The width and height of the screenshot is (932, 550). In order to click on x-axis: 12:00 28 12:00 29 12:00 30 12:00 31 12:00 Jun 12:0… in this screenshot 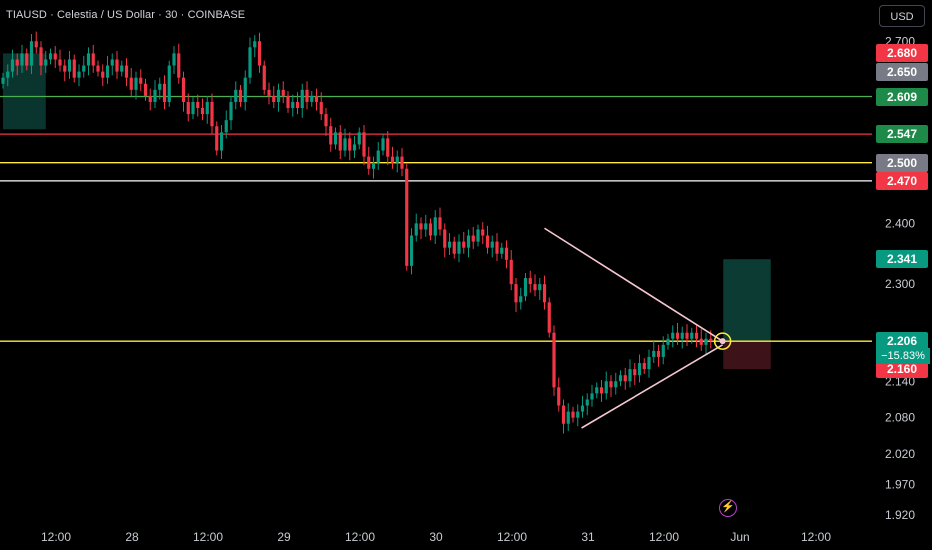, I will do `click(436, 537)`.